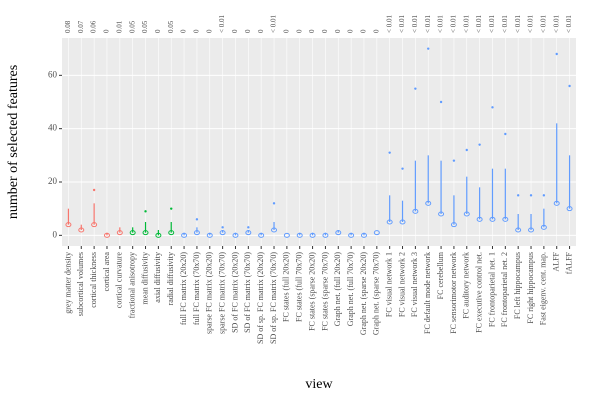 The height and width of the screenshot is (400, 600). I want to click on x-tick-label: FC right hippocampus, so click(530, 288).